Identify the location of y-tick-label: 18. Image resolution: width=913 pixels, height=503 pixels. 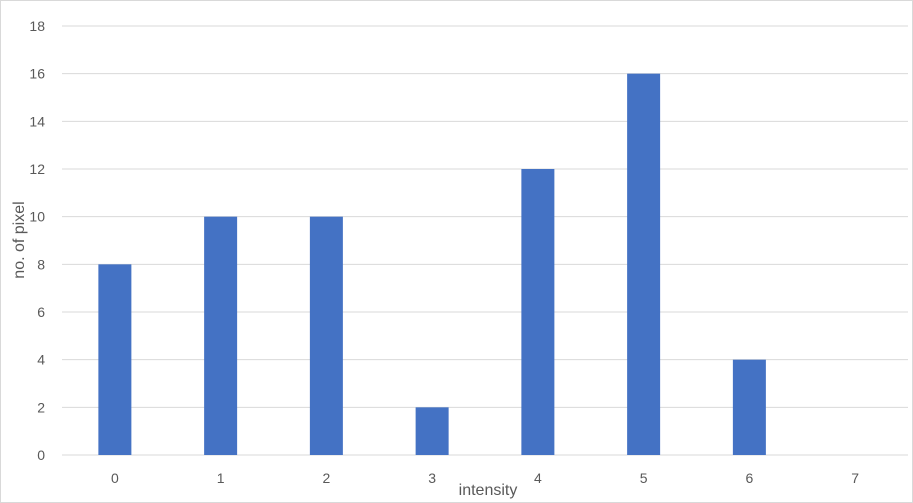
(37, 26).